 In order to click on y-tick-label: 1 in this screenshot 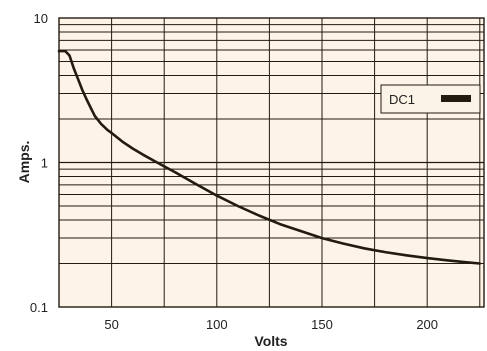, I will do `click(44, 163)`.